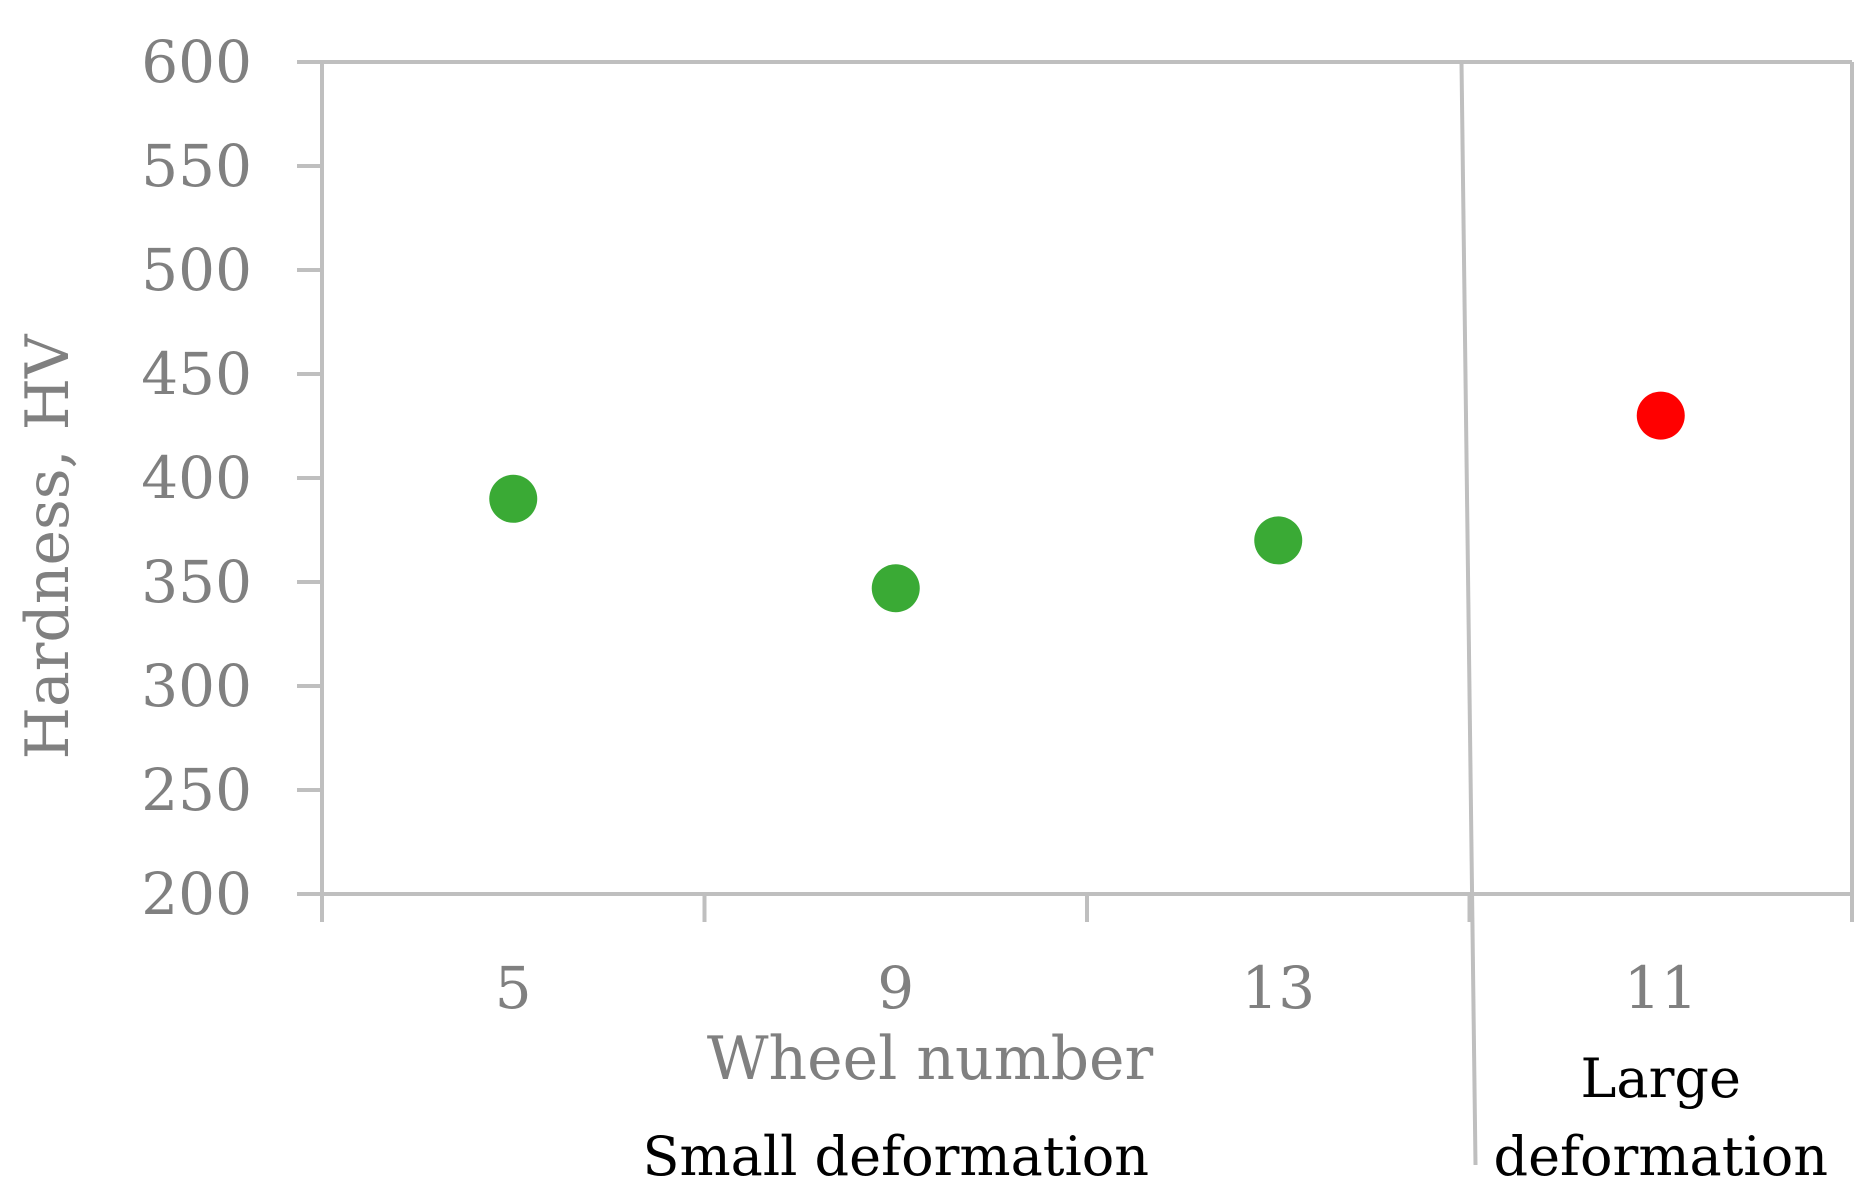 The image size is (1875, 1203). Describe the element at coordinates (895, 988) in the screenshot. I see `x-tick-label: 9` at that location.